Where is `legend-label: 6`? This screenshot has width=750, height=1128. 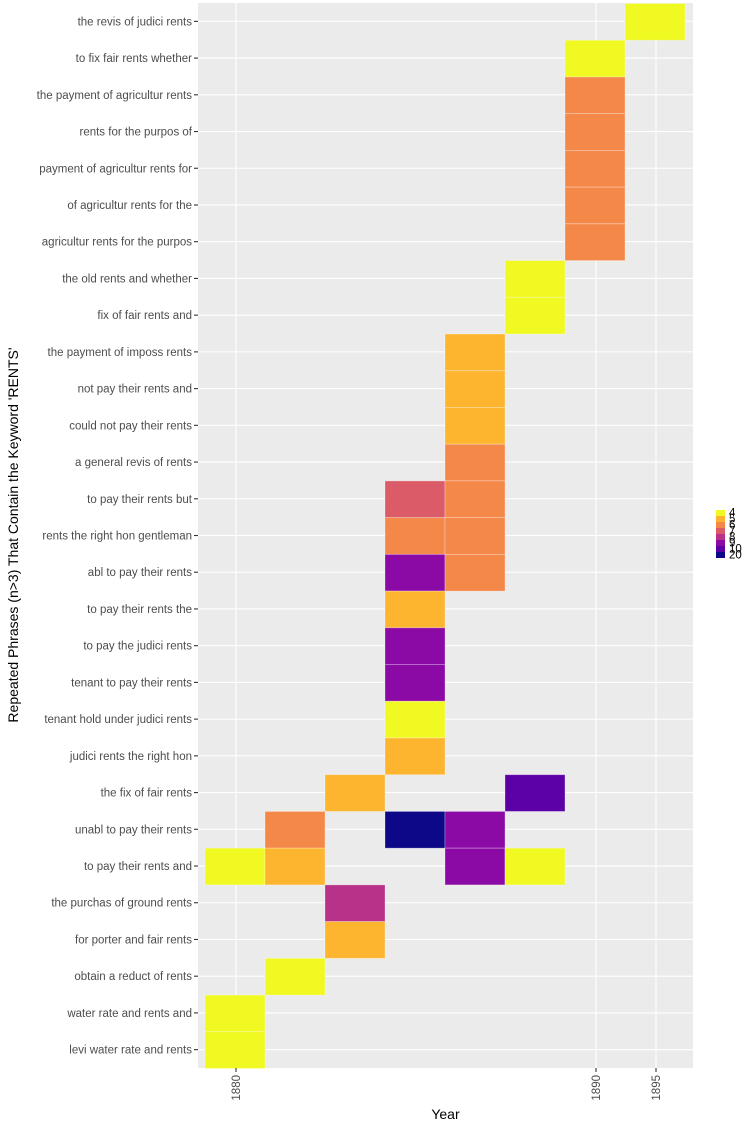
legend-label: 6 is located at coordinates (732, 526).